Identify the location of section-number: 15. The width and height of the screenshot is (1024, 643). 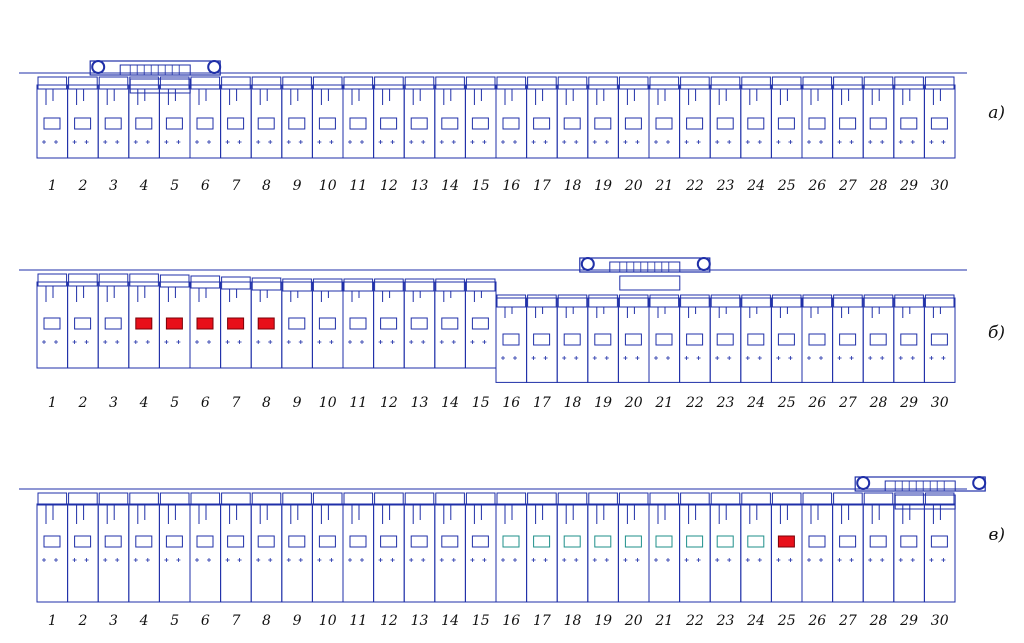
(481, 403).